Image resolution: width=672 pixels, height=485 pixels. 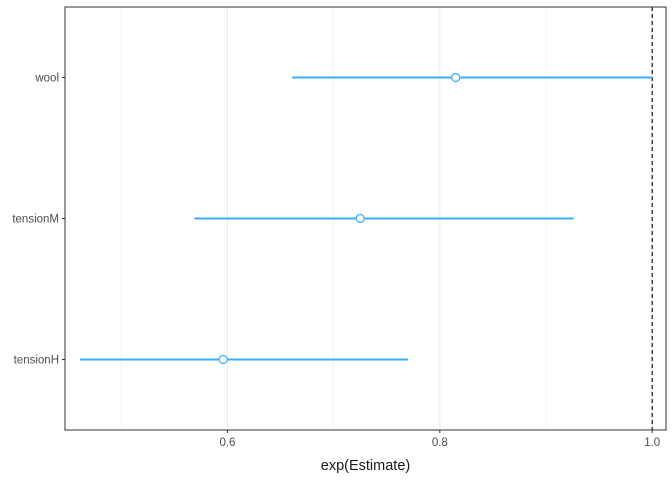 I want to click on x-tick-label: 1.0, so click(x=652, y=443).